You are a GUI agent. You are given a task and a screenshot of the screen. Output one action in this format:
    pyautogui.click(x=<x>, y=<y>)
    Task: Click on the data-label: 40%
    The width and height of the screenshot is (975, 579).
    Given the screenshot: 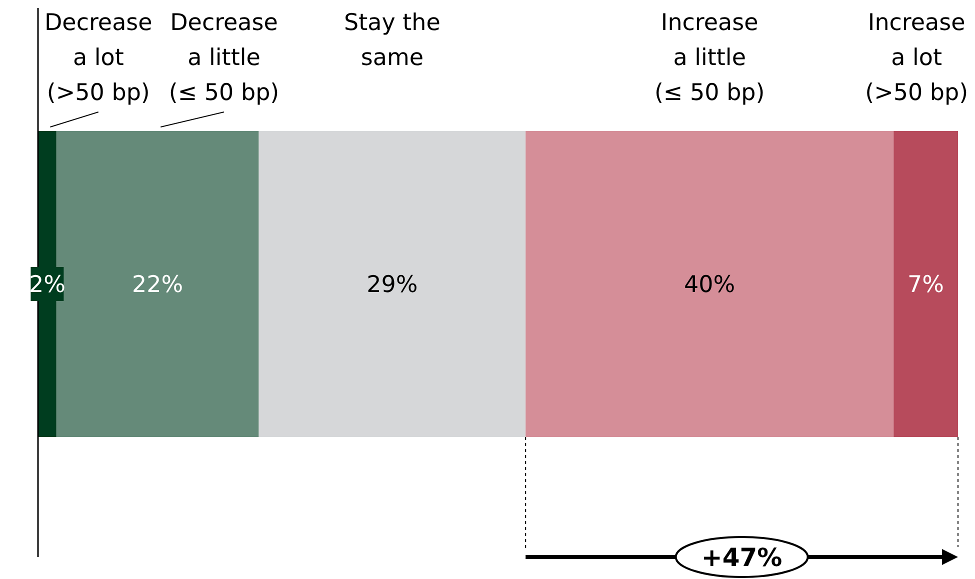 What is the action you would take?
    pyautogui.click(x=710, y=285)
    